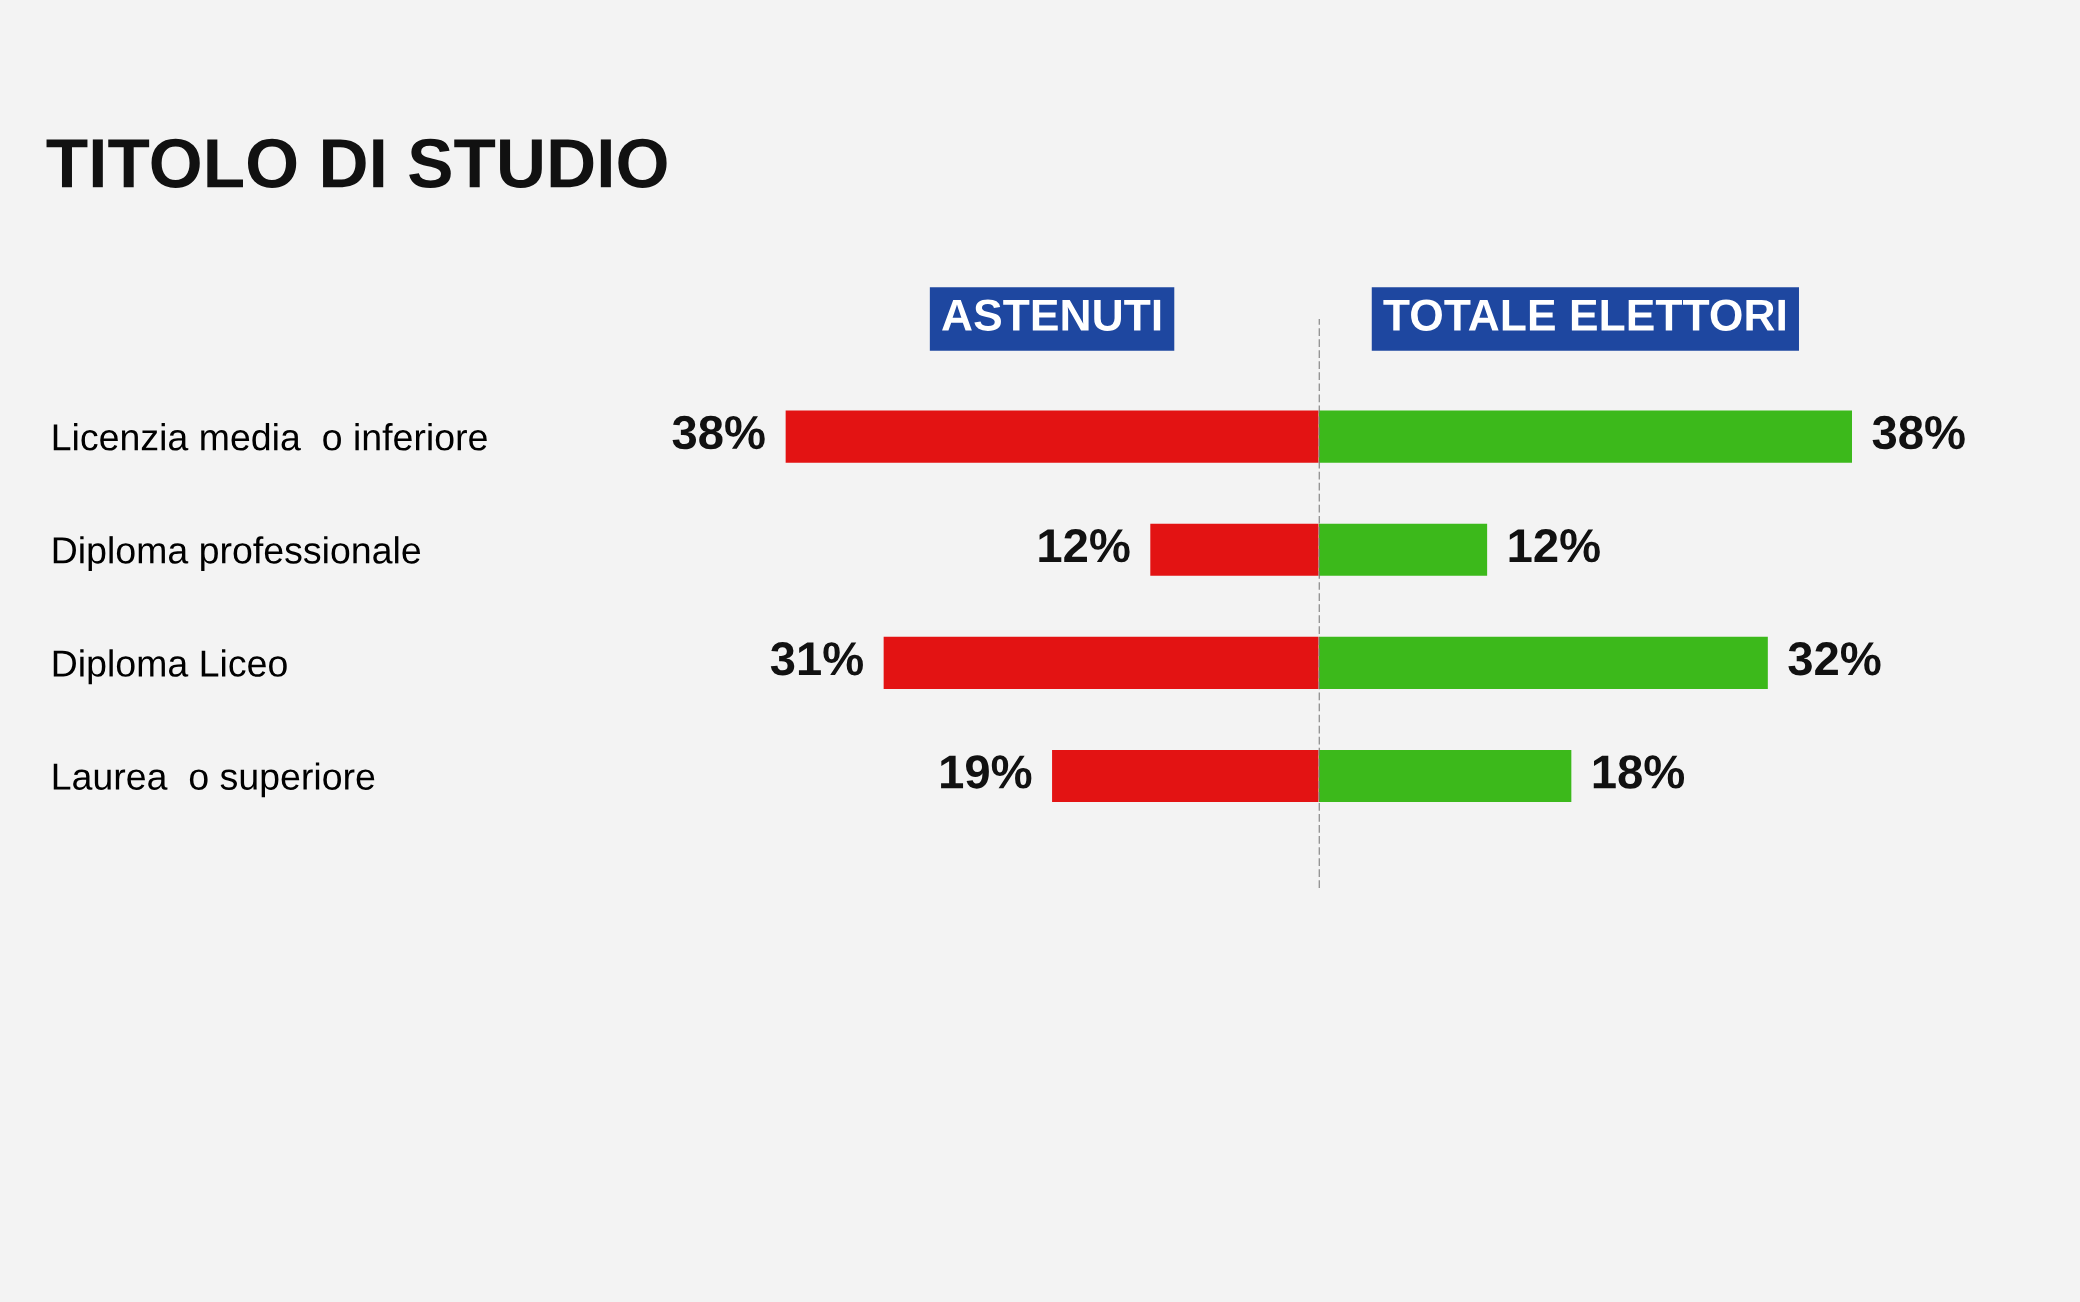  Describe the element at coordinates (237, 554) in the screenshot. I see `y-tick-label: Diploma professionale` at that location.